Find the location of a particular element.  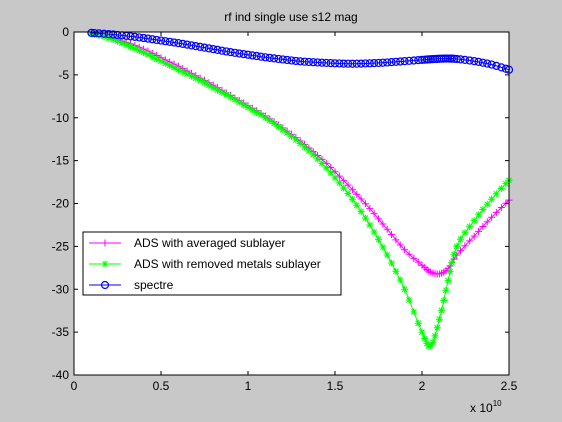

legend-marker is located at coordinates (105, 243).